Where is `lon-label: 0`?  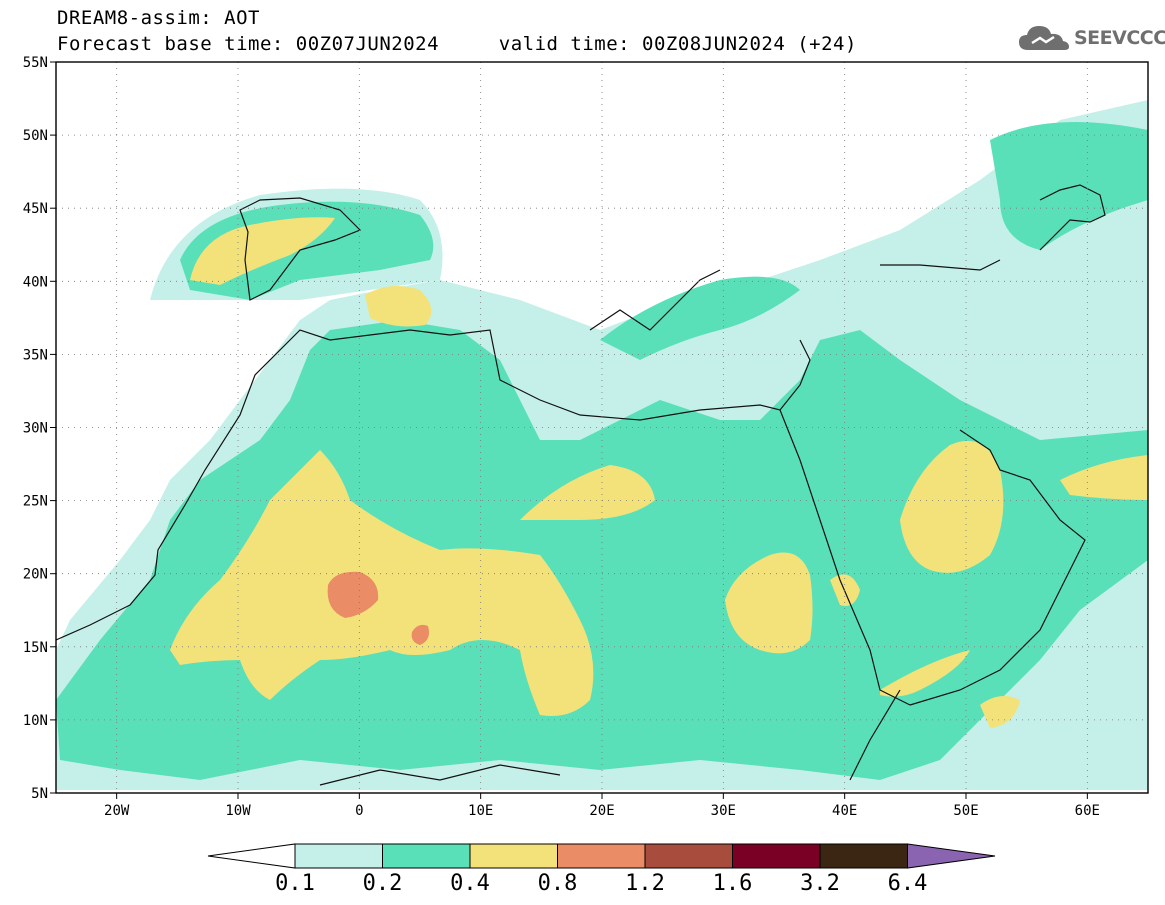
lon-label: 0 is located at coordinates (359, 811).